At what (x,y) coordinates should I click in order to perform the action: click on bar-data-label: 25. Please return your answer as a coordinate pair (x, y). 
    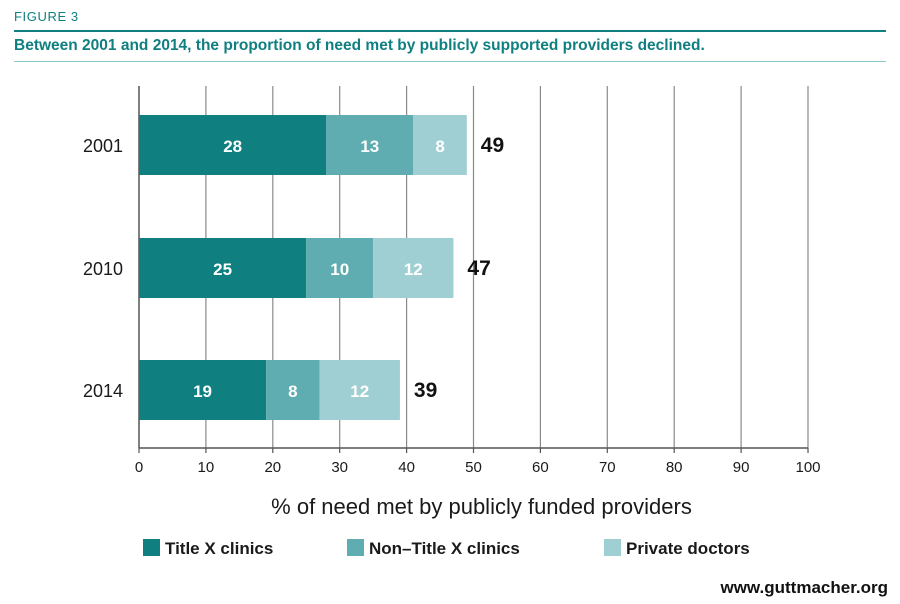
    Looking at the image, I should click on (222, 269).